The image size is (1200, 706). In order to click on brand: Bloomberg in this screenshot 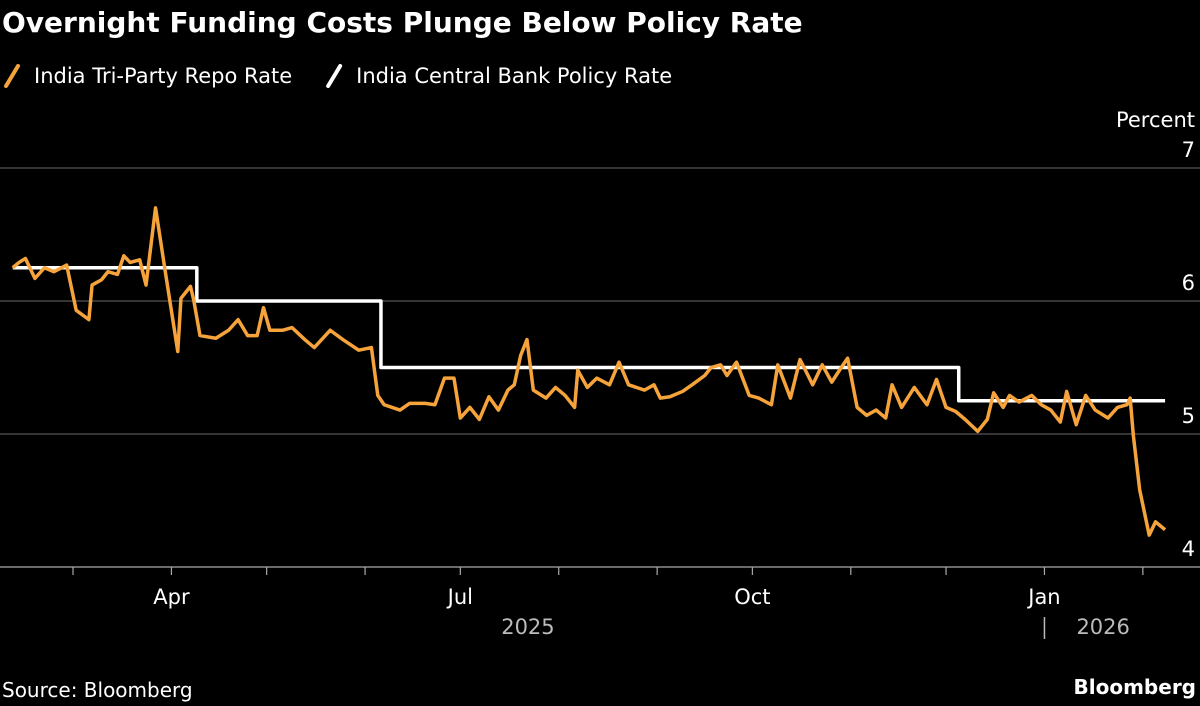, I will do `click(1135, 687)`.